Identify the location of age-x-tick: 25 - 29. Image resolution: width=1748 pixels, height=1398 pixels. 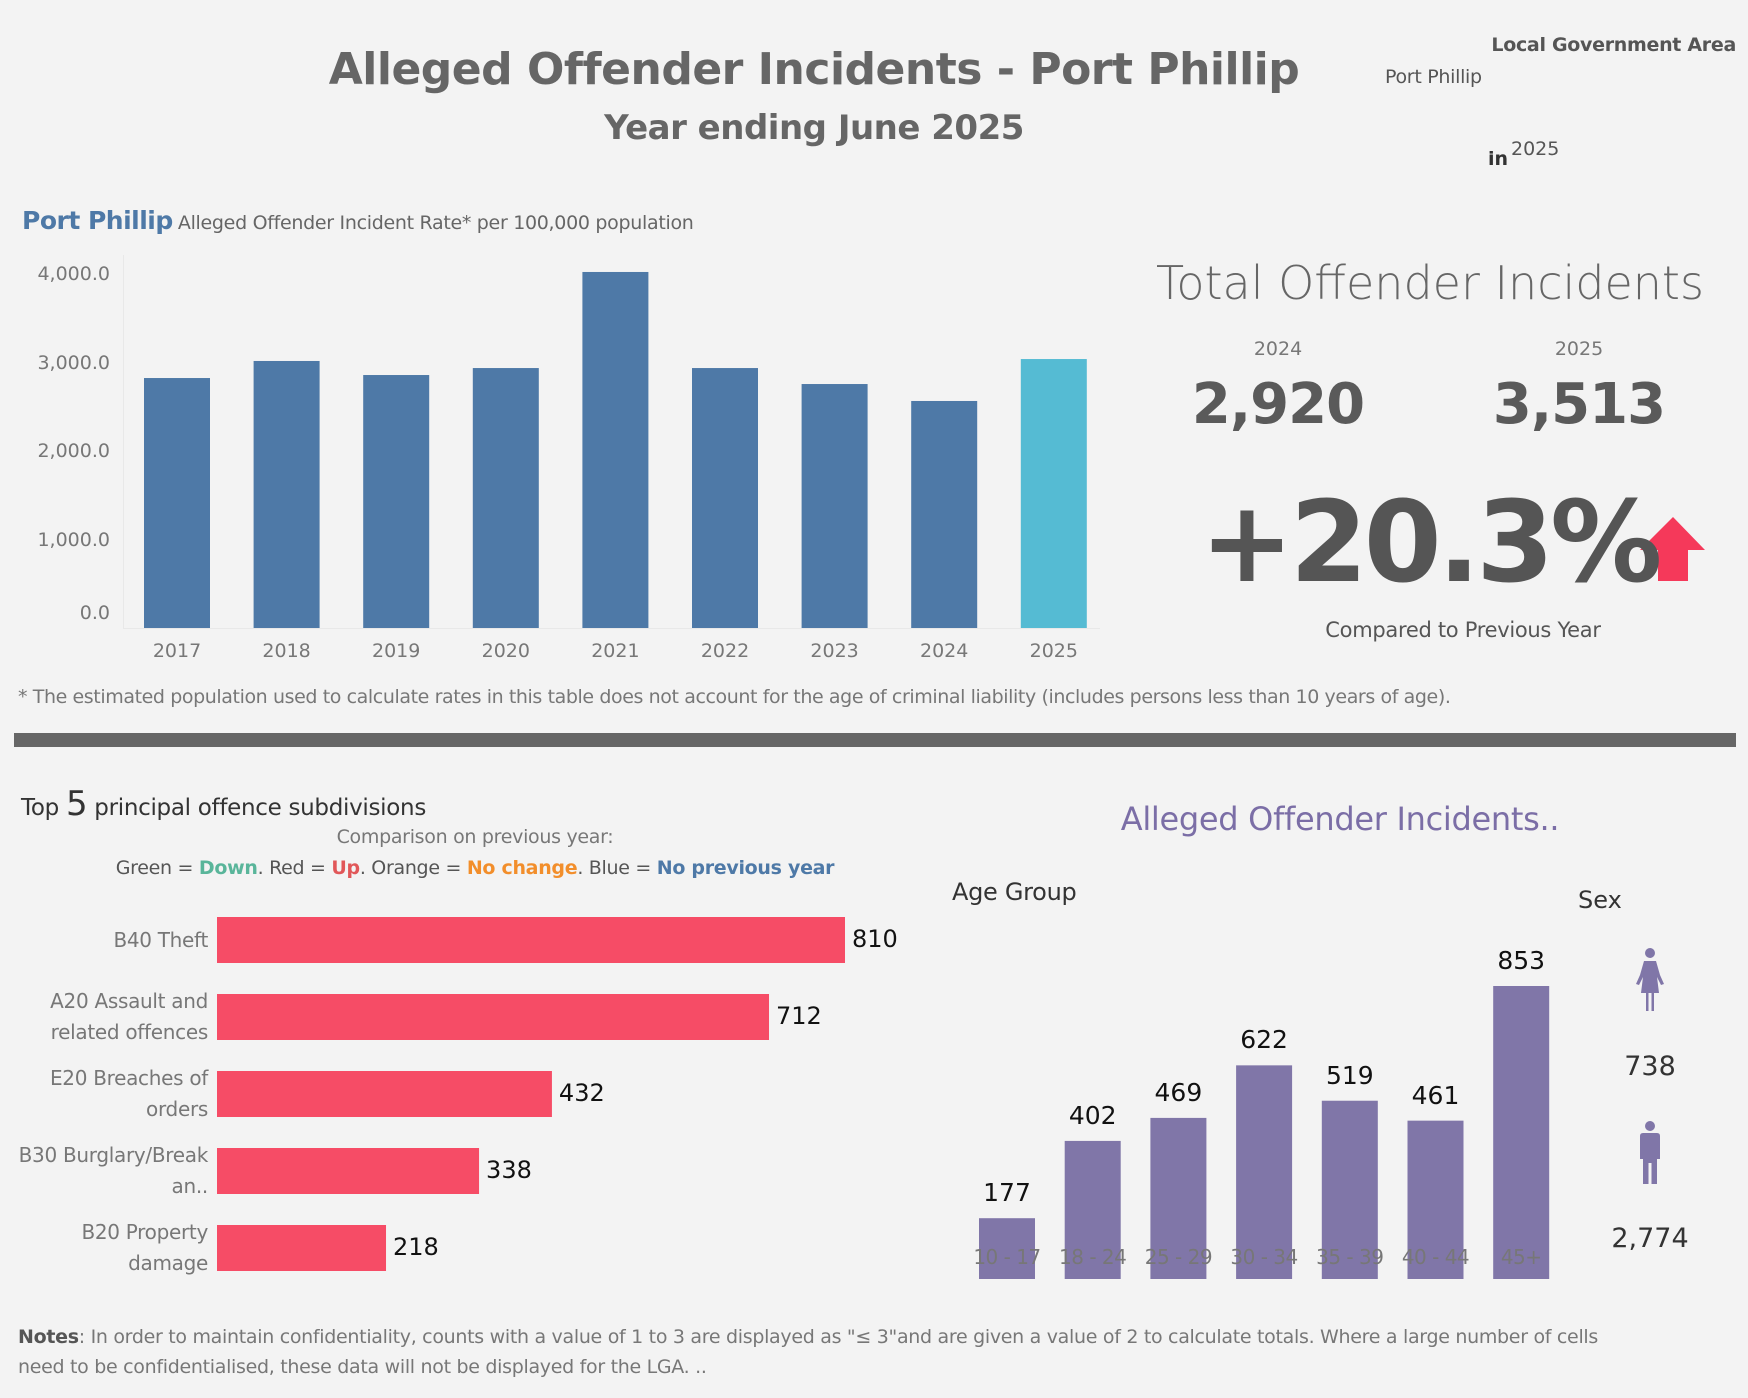
(1178, 1257).